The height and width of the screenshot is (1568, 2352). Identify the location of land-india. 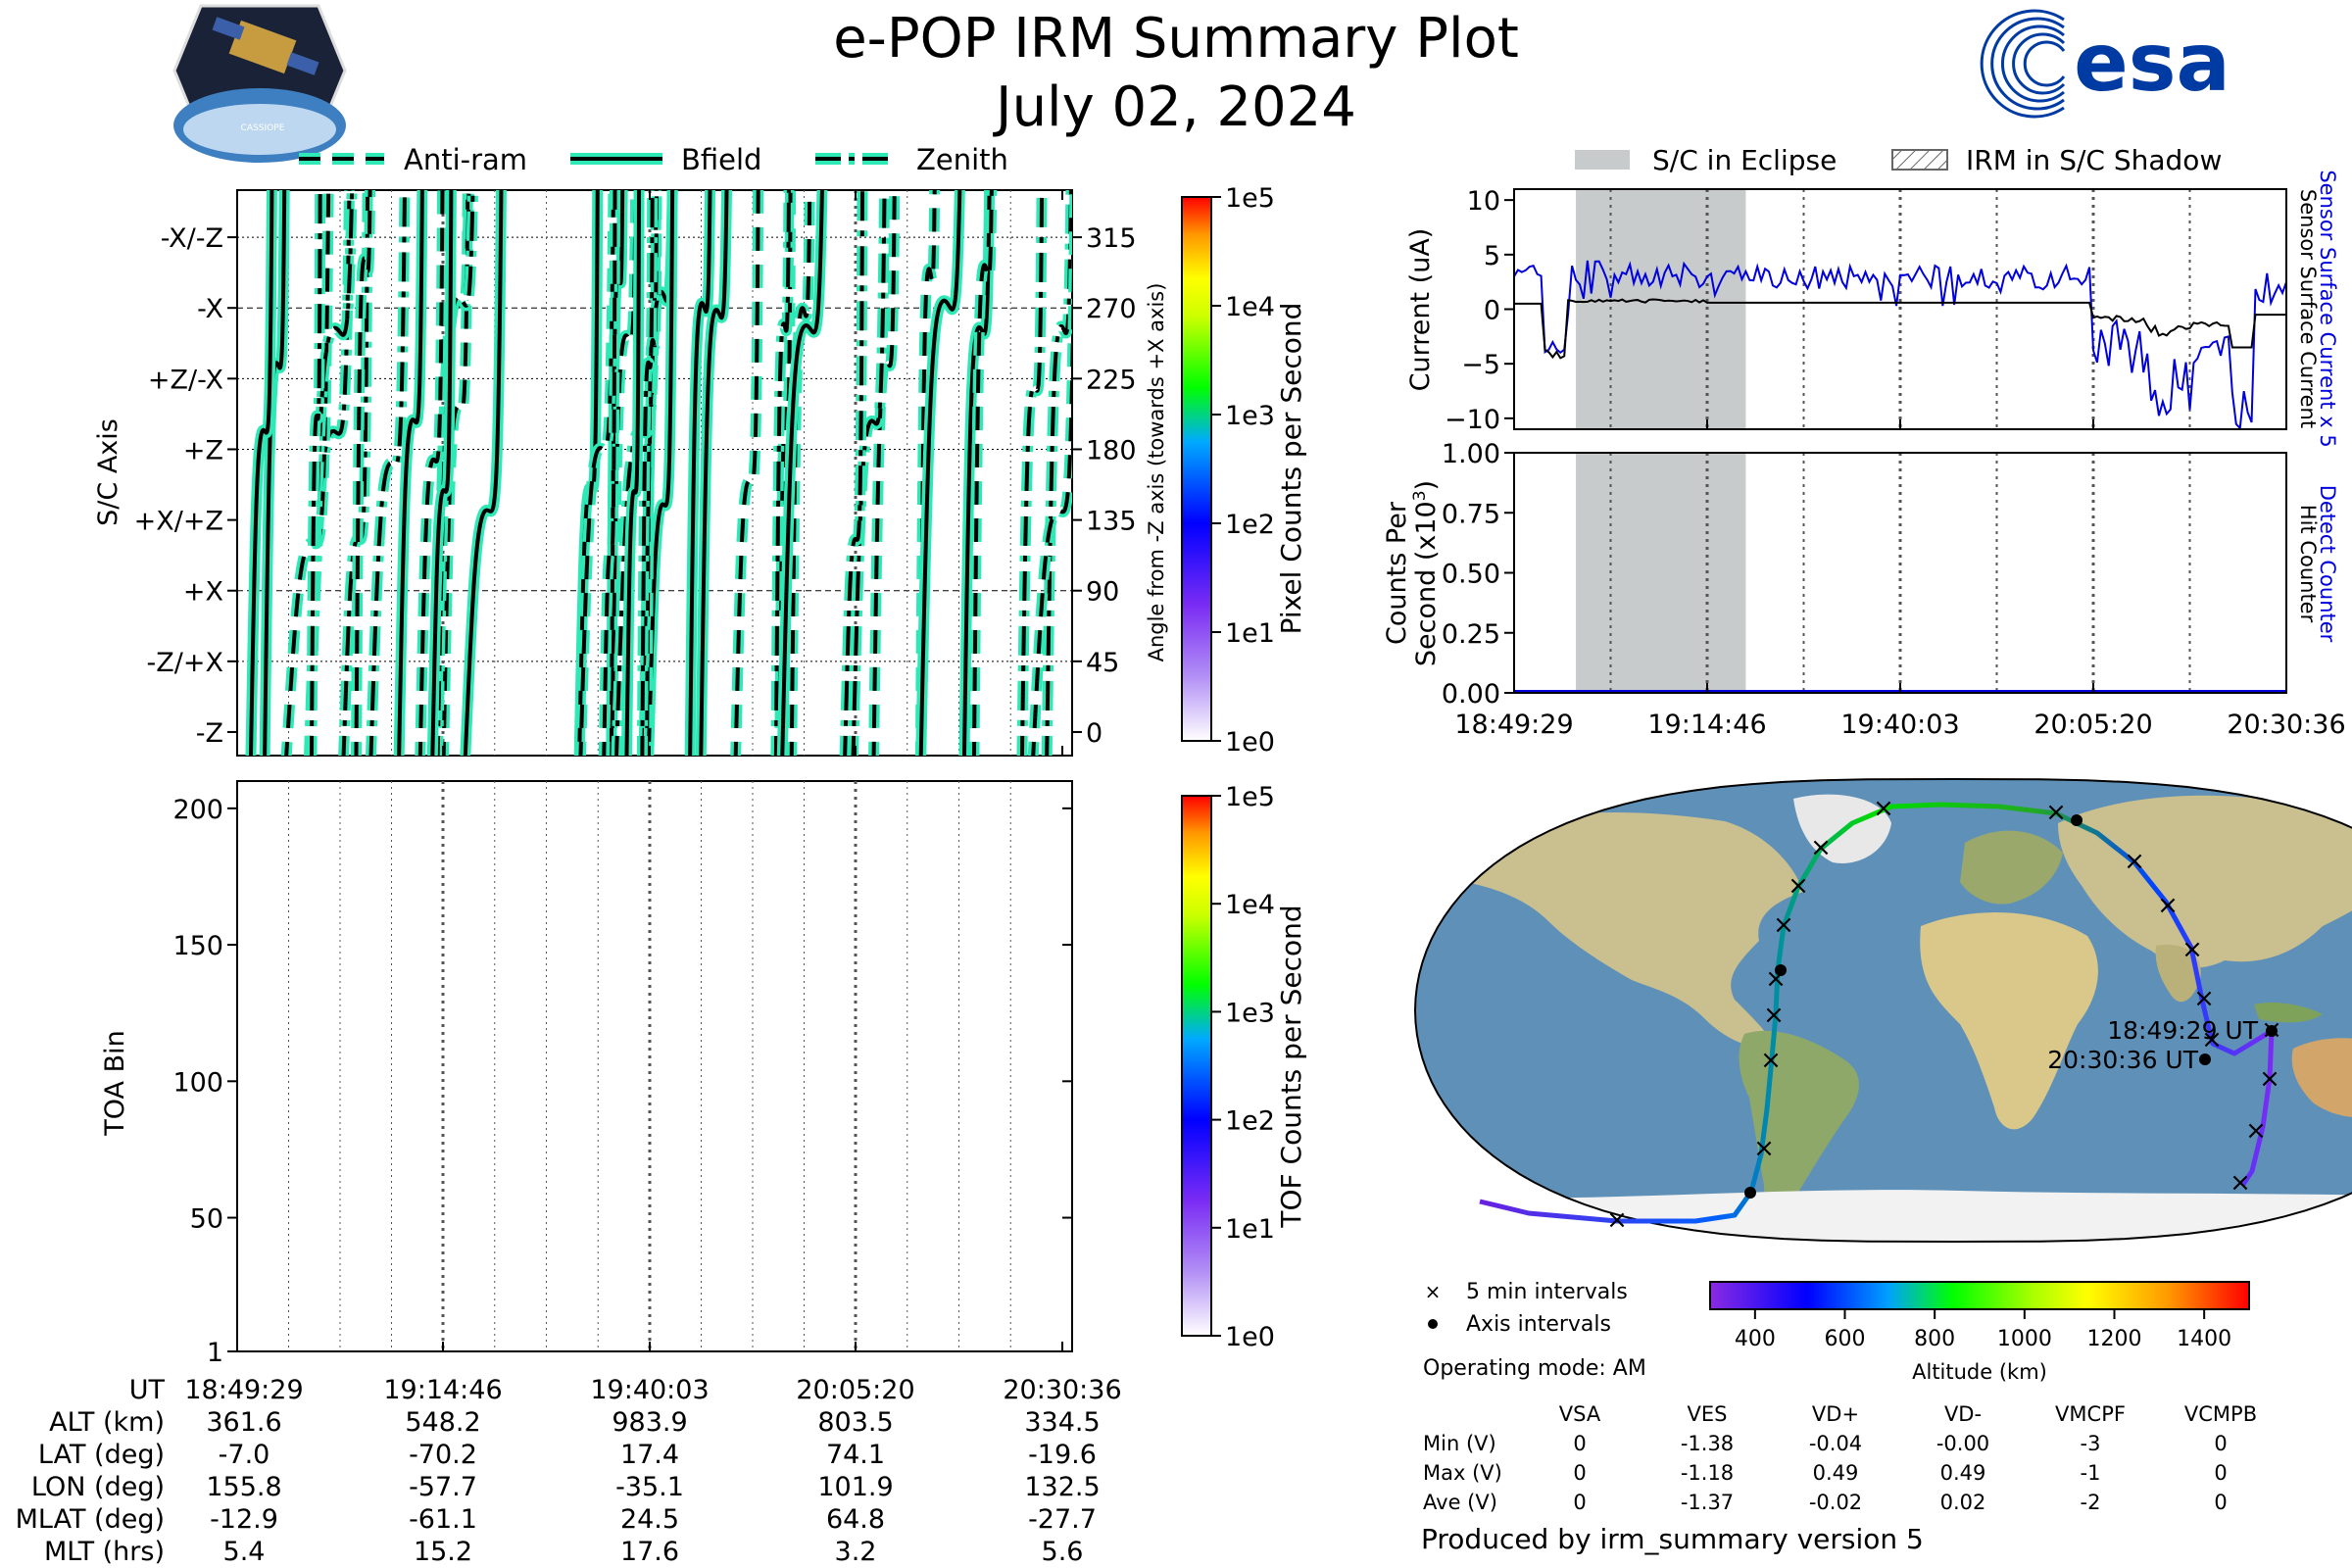
(2178, 974).